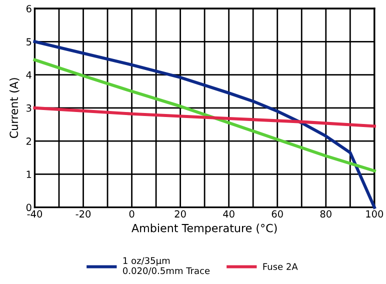 The width and height of the screenshot is (386, 284). What do you see at coordinates (375, 214) in the screenshot?
I see `x-tick-label: 100` at bounding box center [375, 214].